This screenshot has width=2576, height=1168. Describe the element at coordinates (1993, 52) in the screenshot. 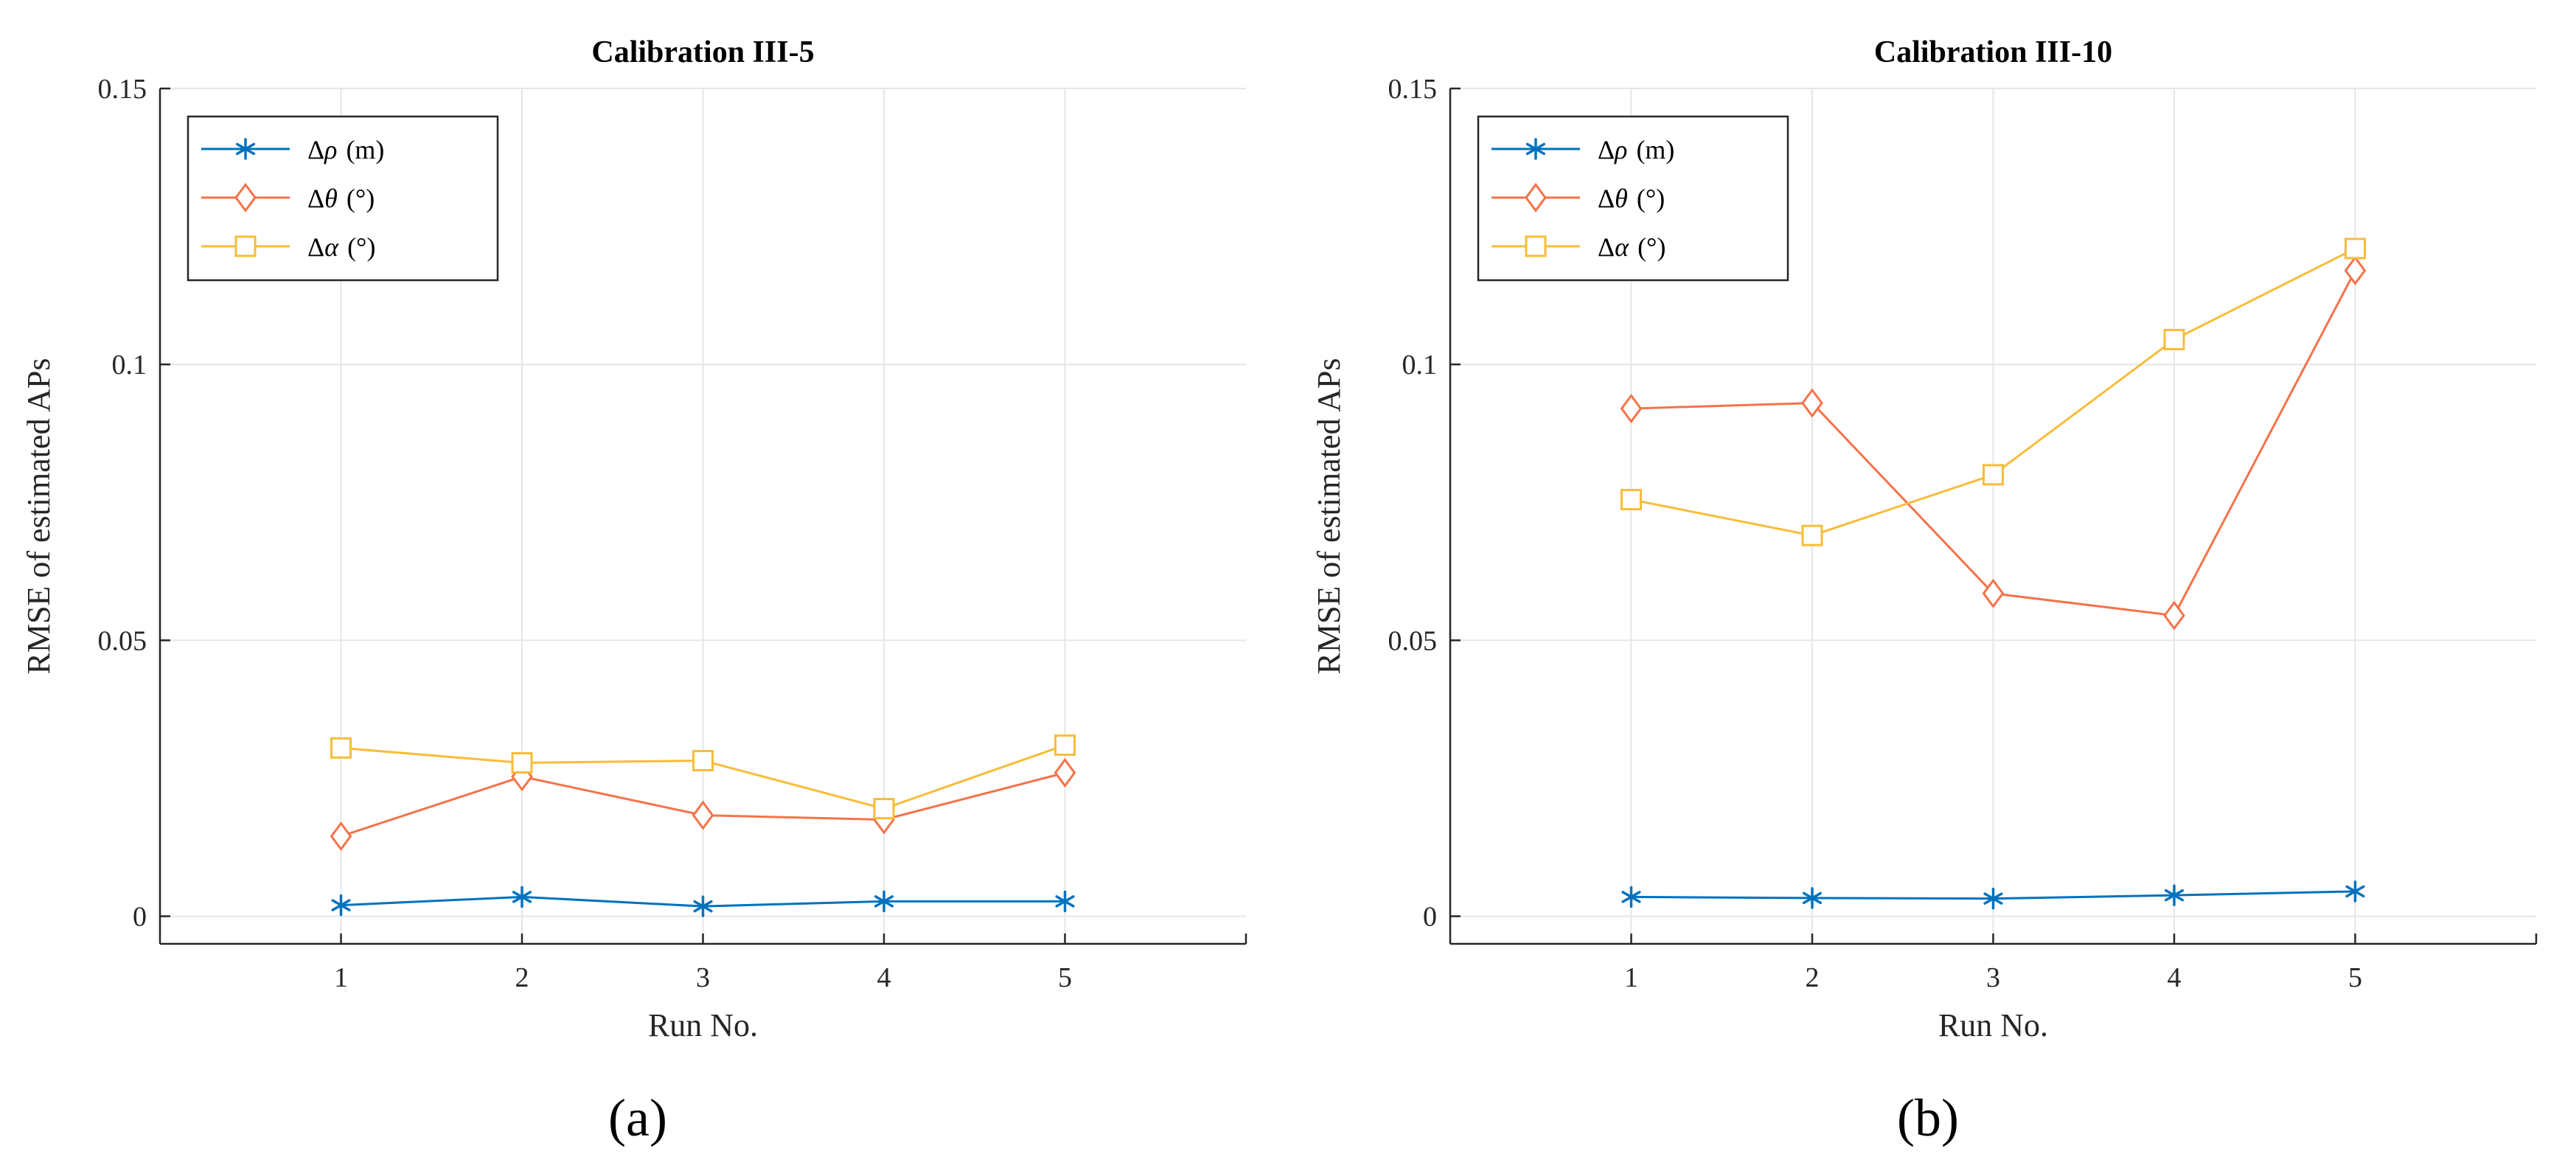

I see `chart-title: Calibration III-10` at that location.